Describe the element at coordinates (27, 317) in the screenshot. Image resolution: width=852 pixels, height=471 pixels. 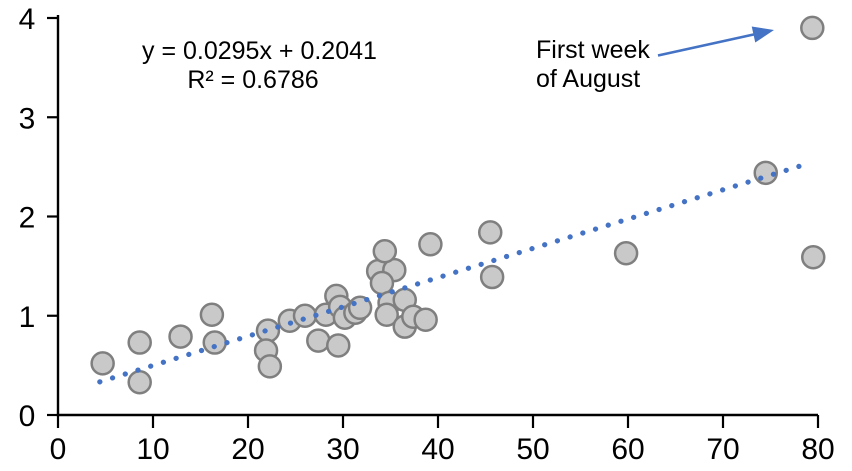
I see `y-tick-label: 1` at that location.